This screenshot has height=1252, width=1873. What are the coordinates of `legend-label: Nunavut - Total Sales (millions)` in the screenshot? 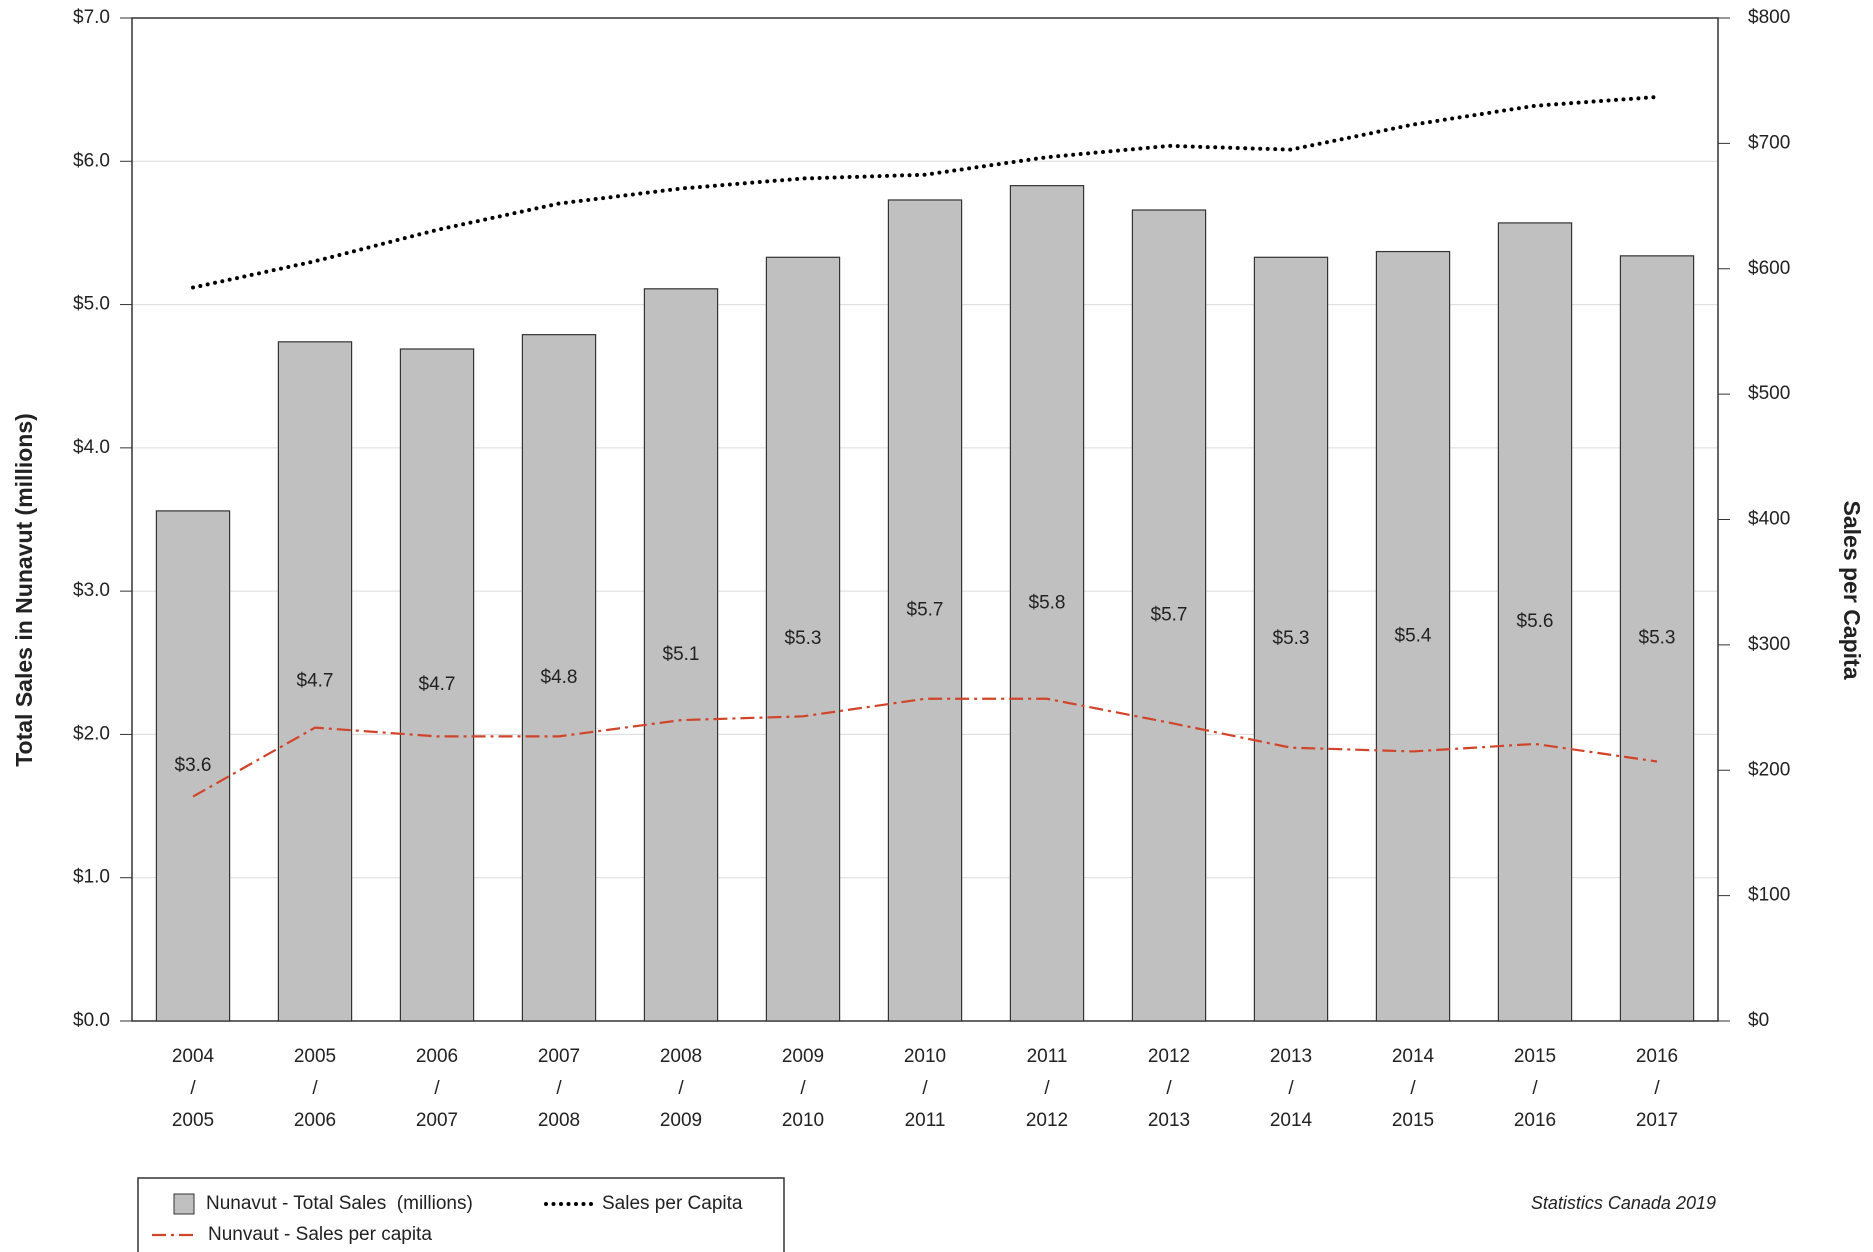 It's located at (339, 1203).